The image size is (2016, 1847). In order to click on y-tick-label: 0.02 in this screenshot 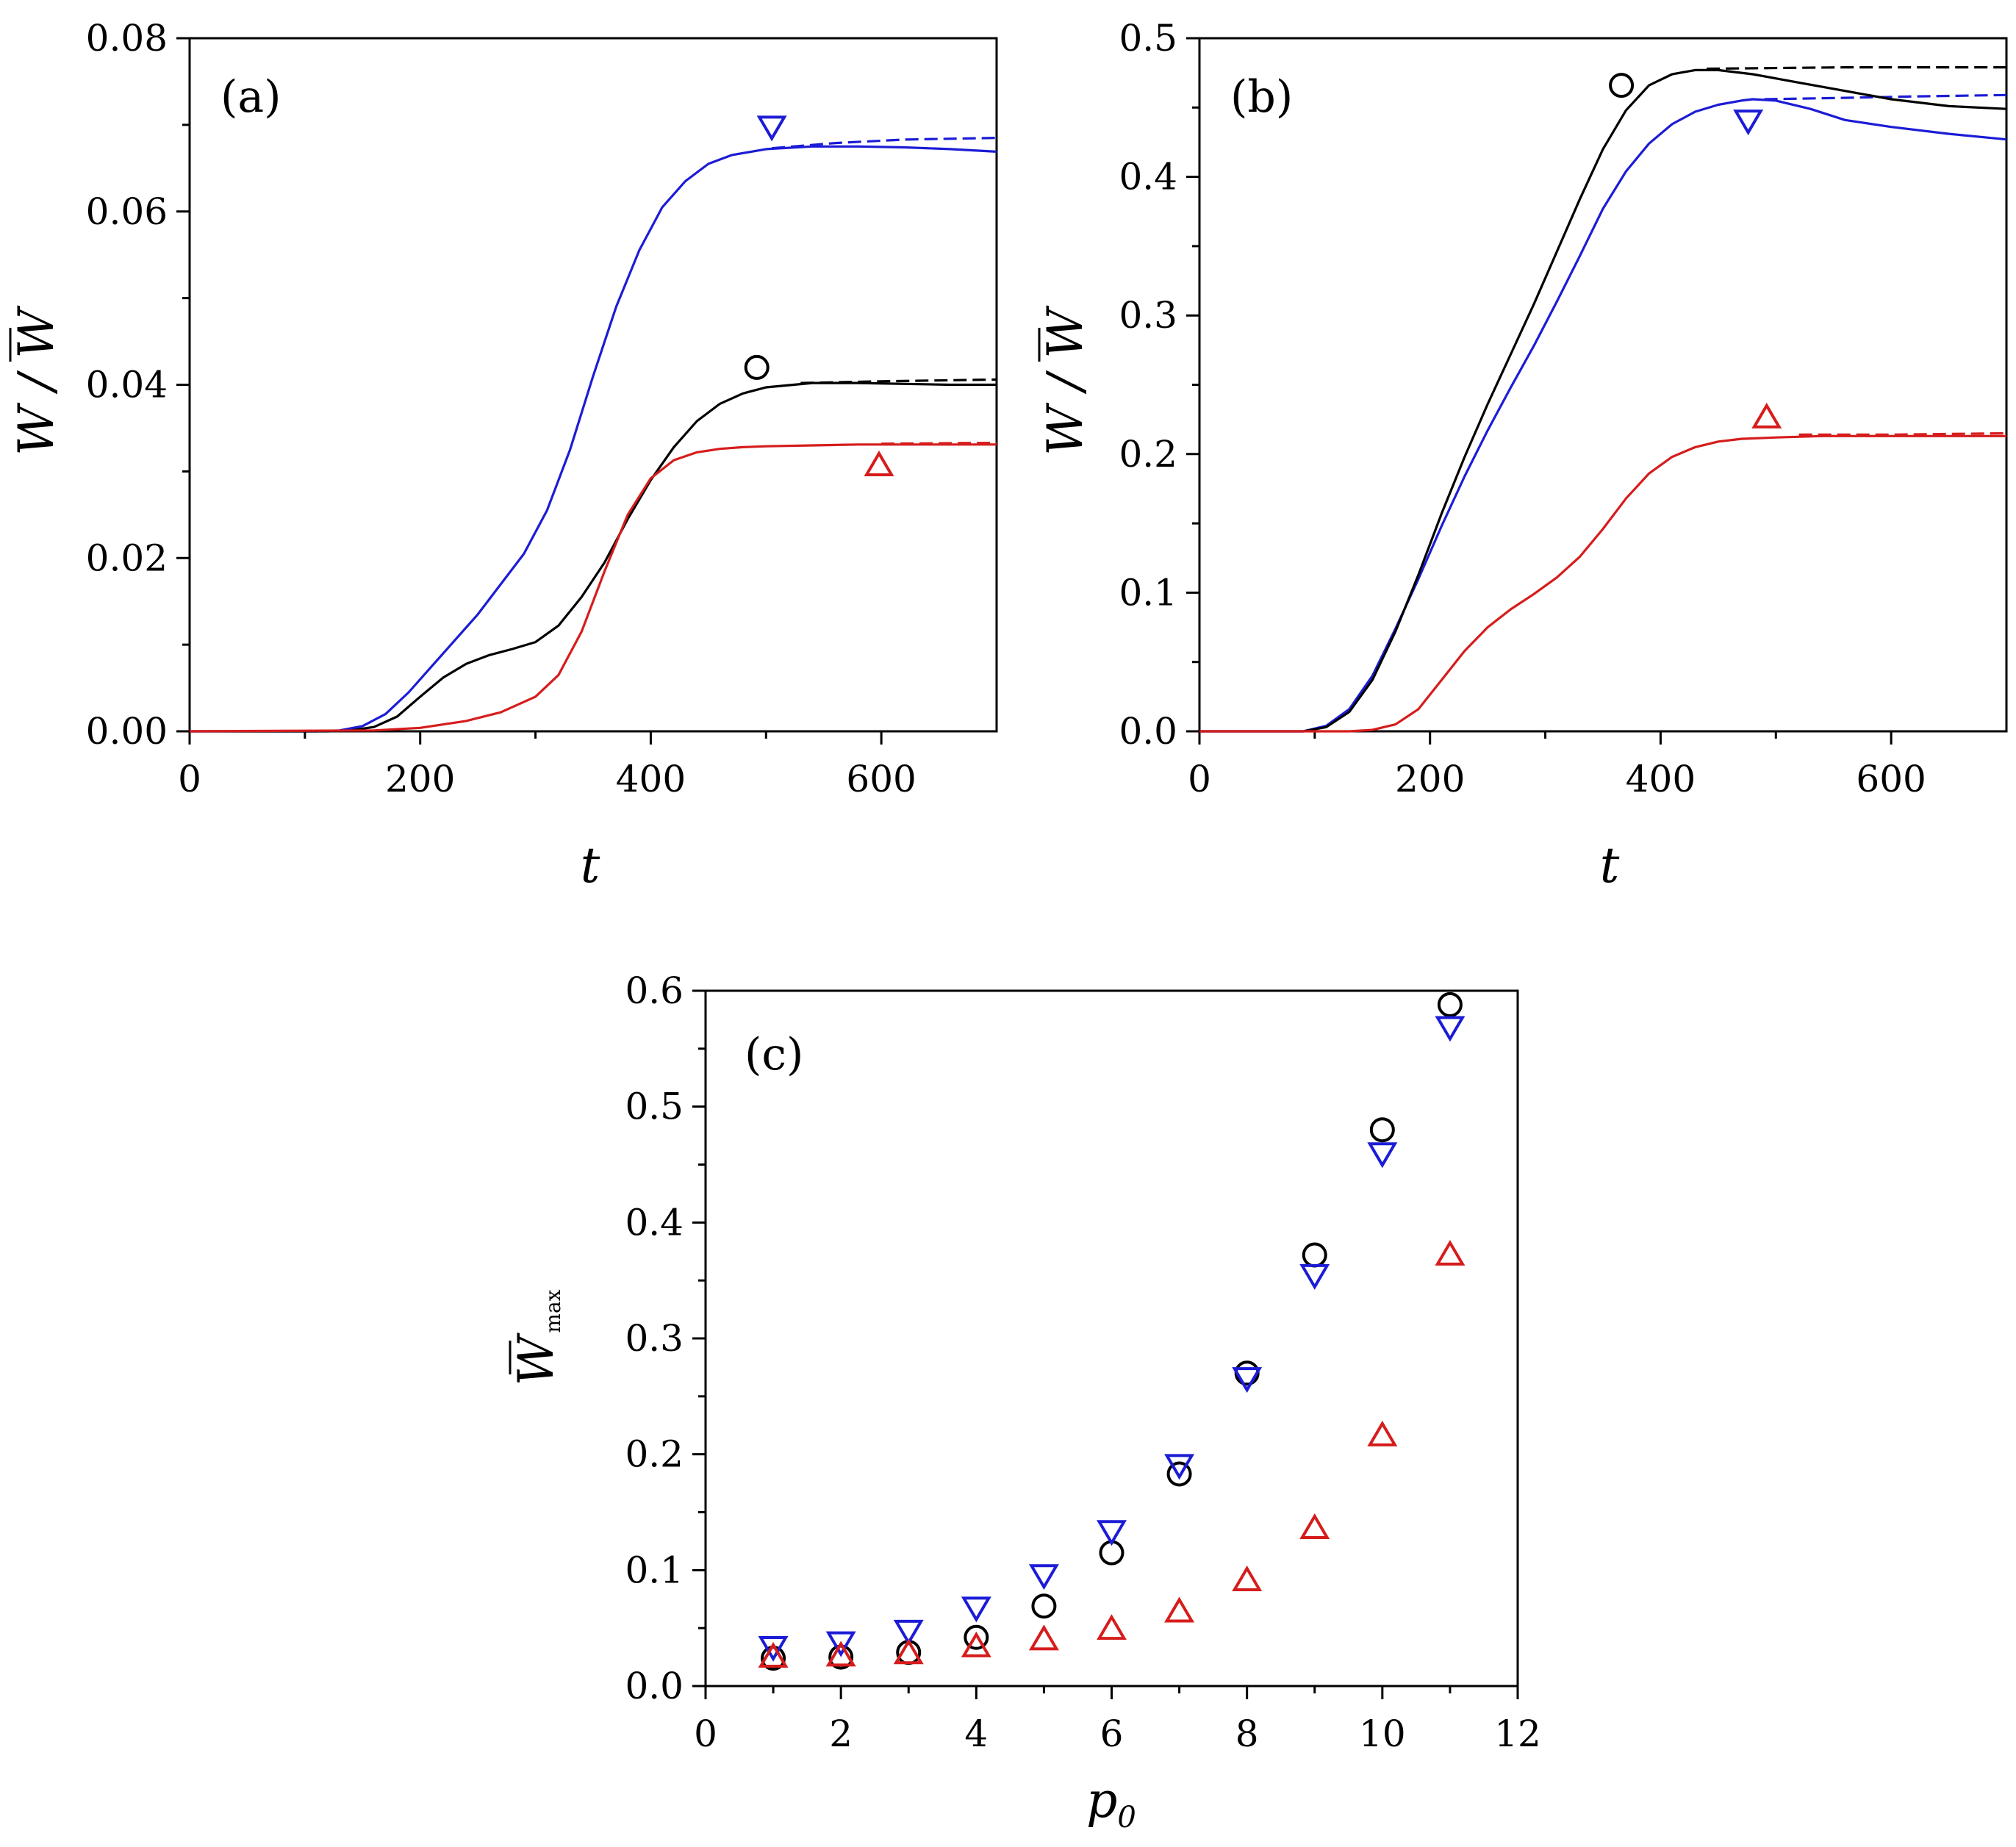, I will do `click(127, 558)`.